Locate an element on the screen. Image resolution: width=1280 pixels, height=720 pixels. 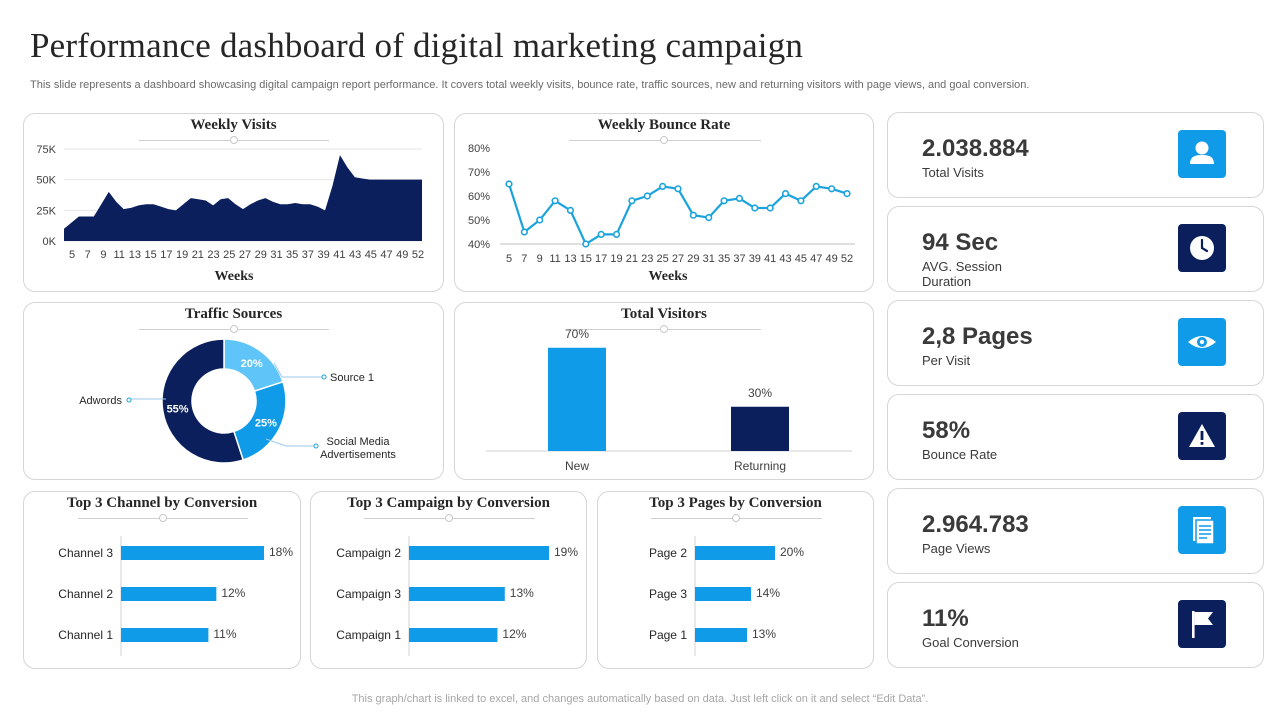
bar-value-label: 19% is located at coordinates (566, 552).